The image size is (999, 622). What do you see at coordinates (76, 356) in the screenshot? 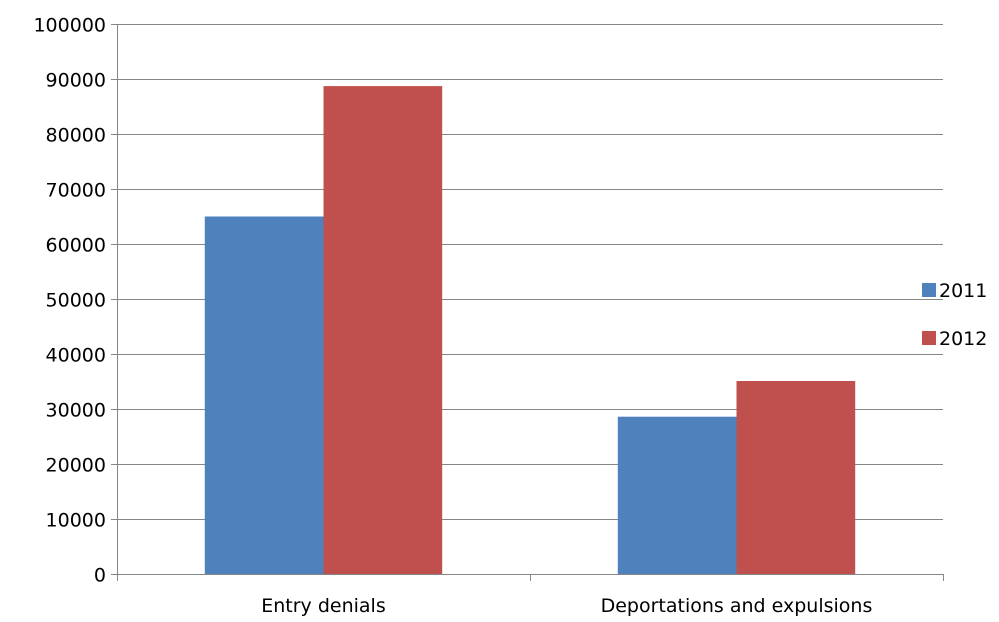
I see `y-tick-label: 40000` at bounding box center [76, 356].